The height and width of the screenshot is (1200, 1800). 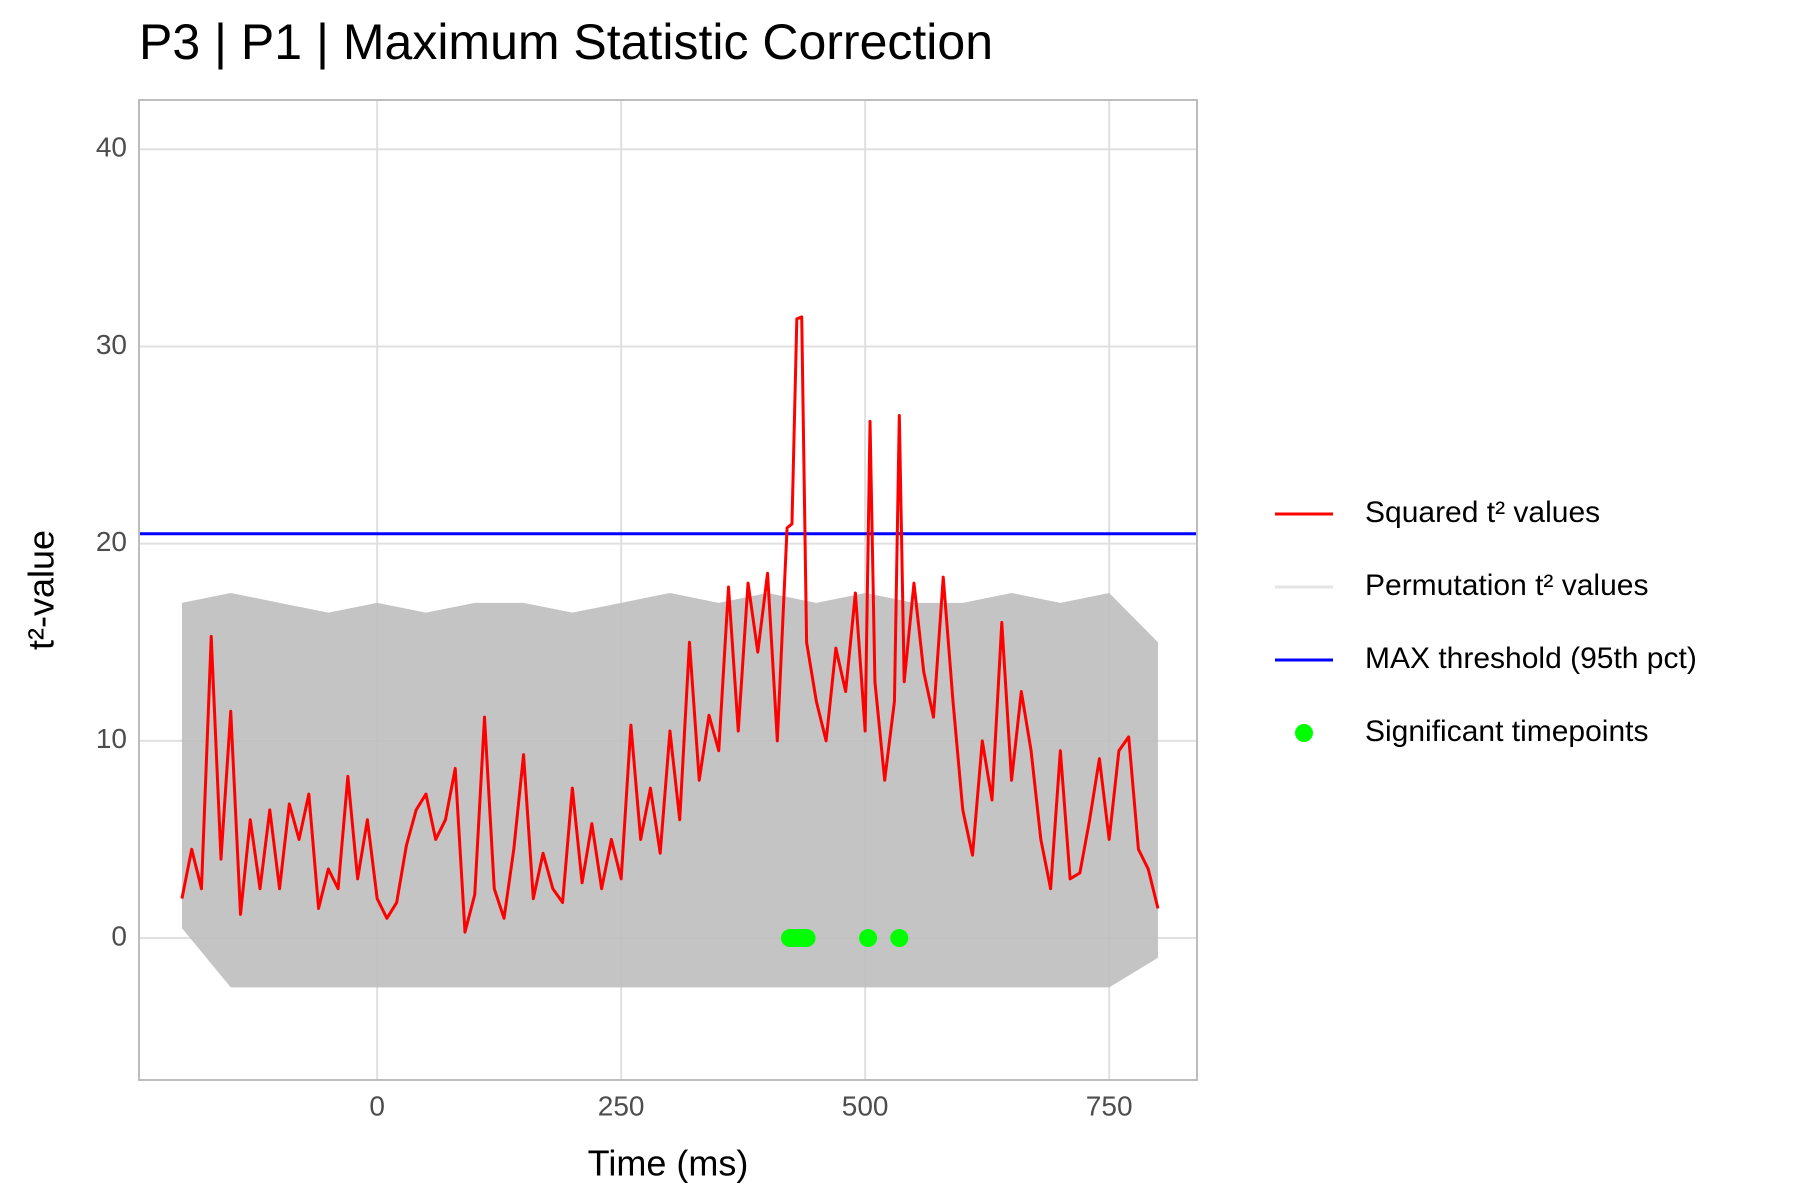 I want to click on legend-label: Significant timepoints, so click(x=1506, y=731).